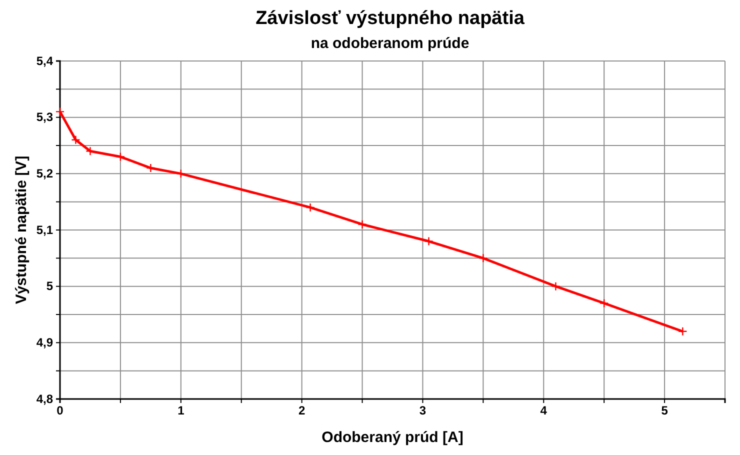  Describe the element at coordinates (45, 343) in the screenshot. I see `y-tick-label: 4,9` at that location.